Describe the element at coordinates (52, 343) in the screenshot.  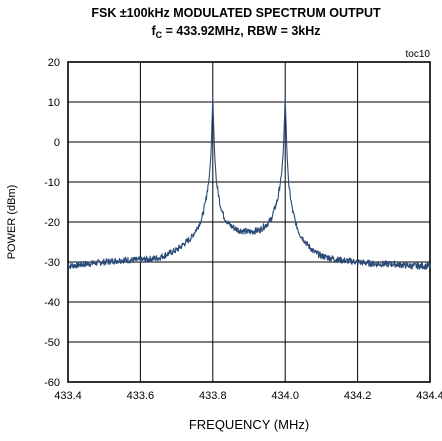
I see `y-tick-label: -50` at that location.